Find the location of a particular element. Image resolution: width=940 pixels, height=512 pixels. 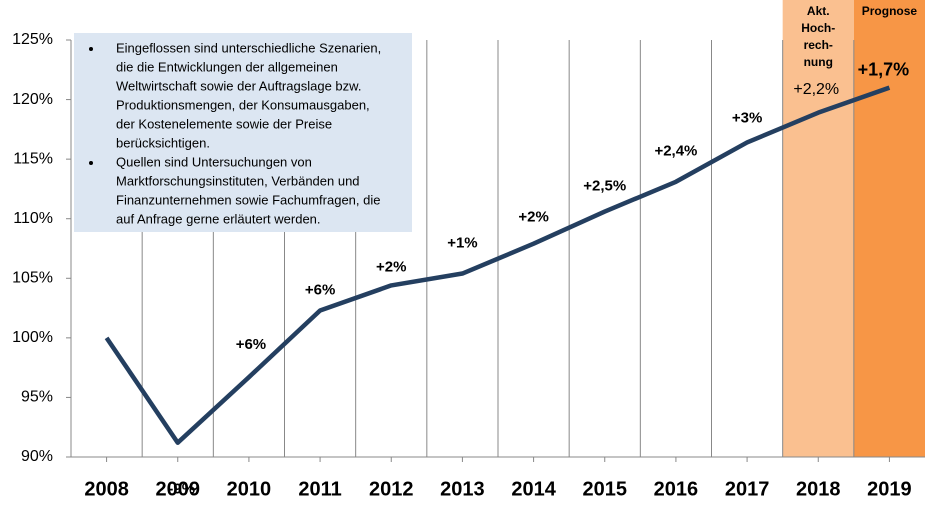

x-tick-label: 2018 is located at coordinates (818, 489).